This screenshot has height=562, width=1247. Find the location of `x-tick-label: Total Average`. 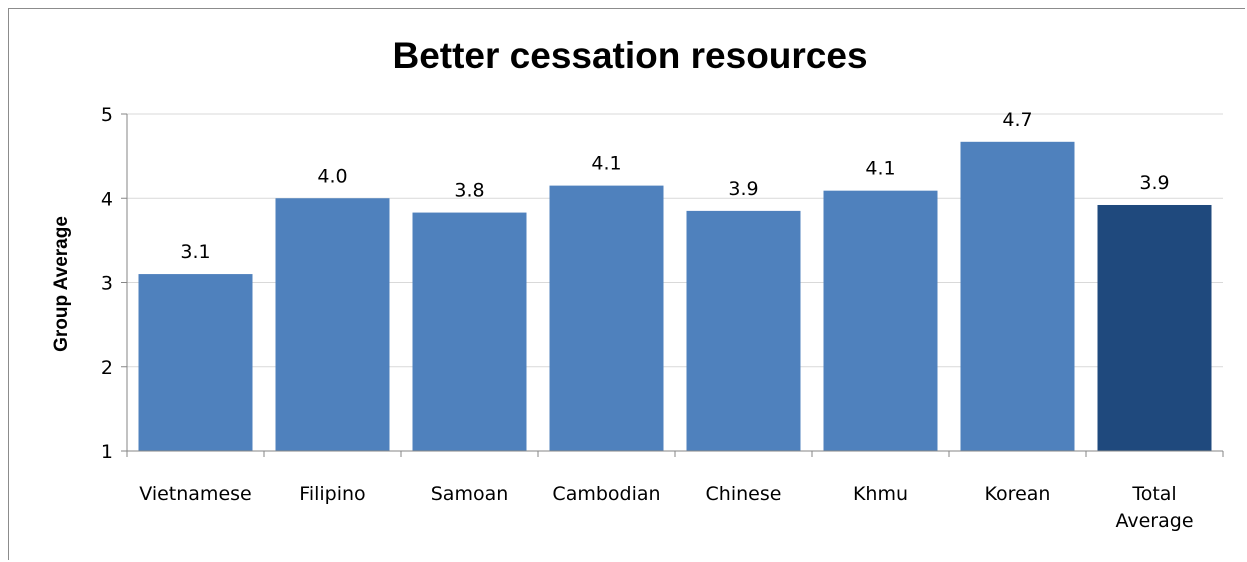

x-tick-label: Total Average is located at coordinates (1154, 507).